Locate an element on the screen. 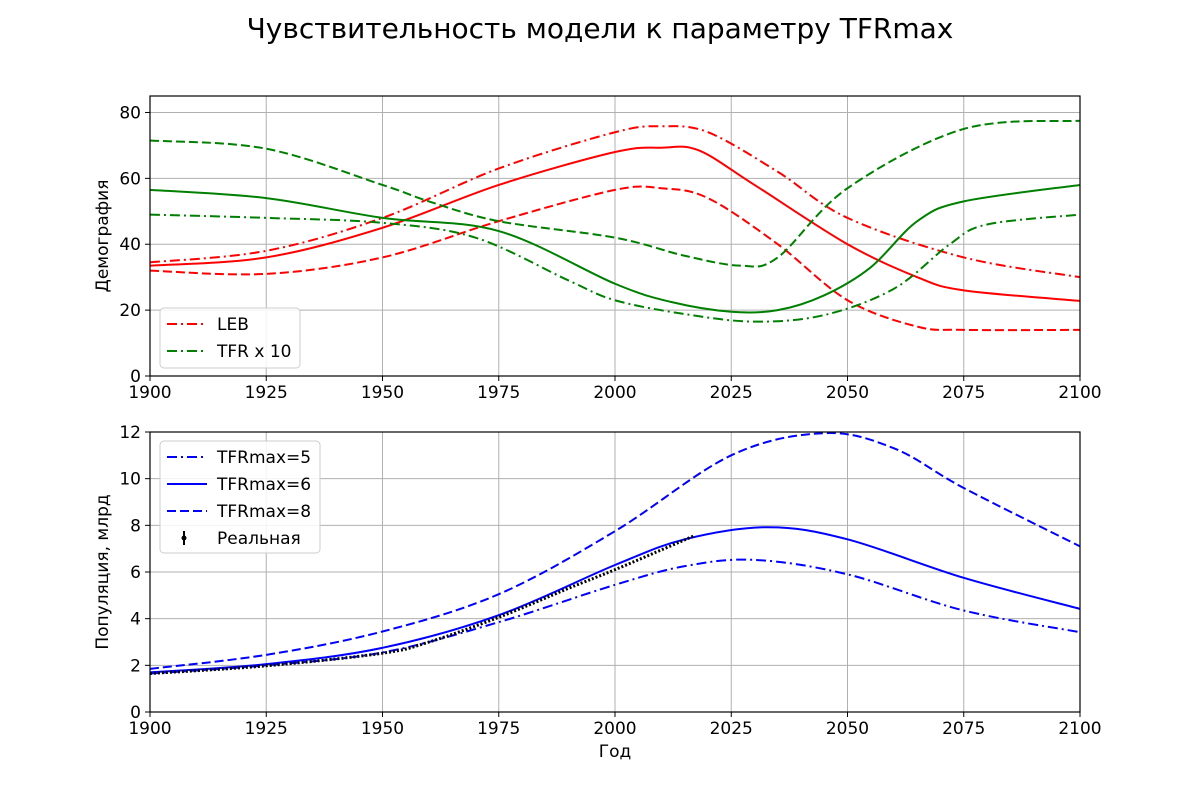 The width and height of the screenshot is (1200, 800). legend-label: TFRmax=8 is located at coordinates (263, 512).